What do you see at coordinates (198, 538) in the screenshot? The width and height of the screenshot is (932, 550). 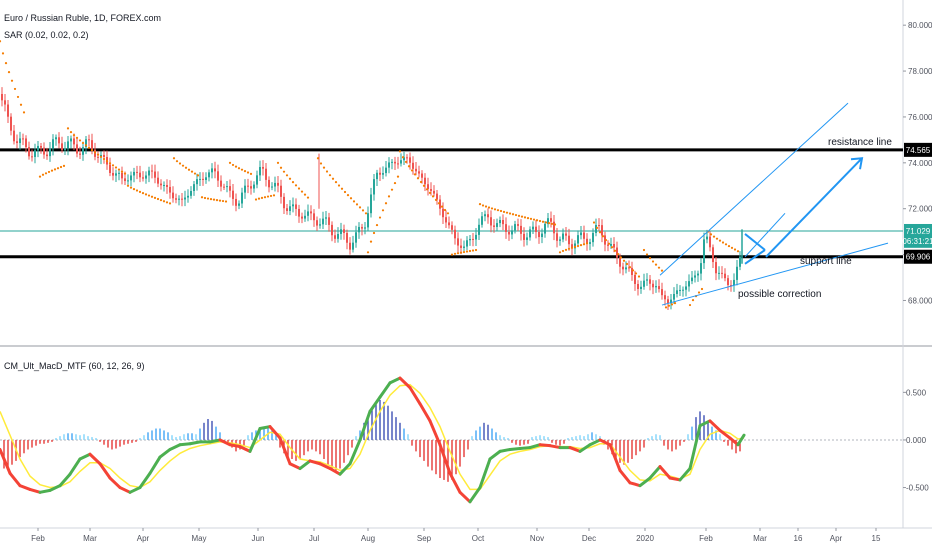 I see `time-tick-label: May` at bounding box center [198, 538].